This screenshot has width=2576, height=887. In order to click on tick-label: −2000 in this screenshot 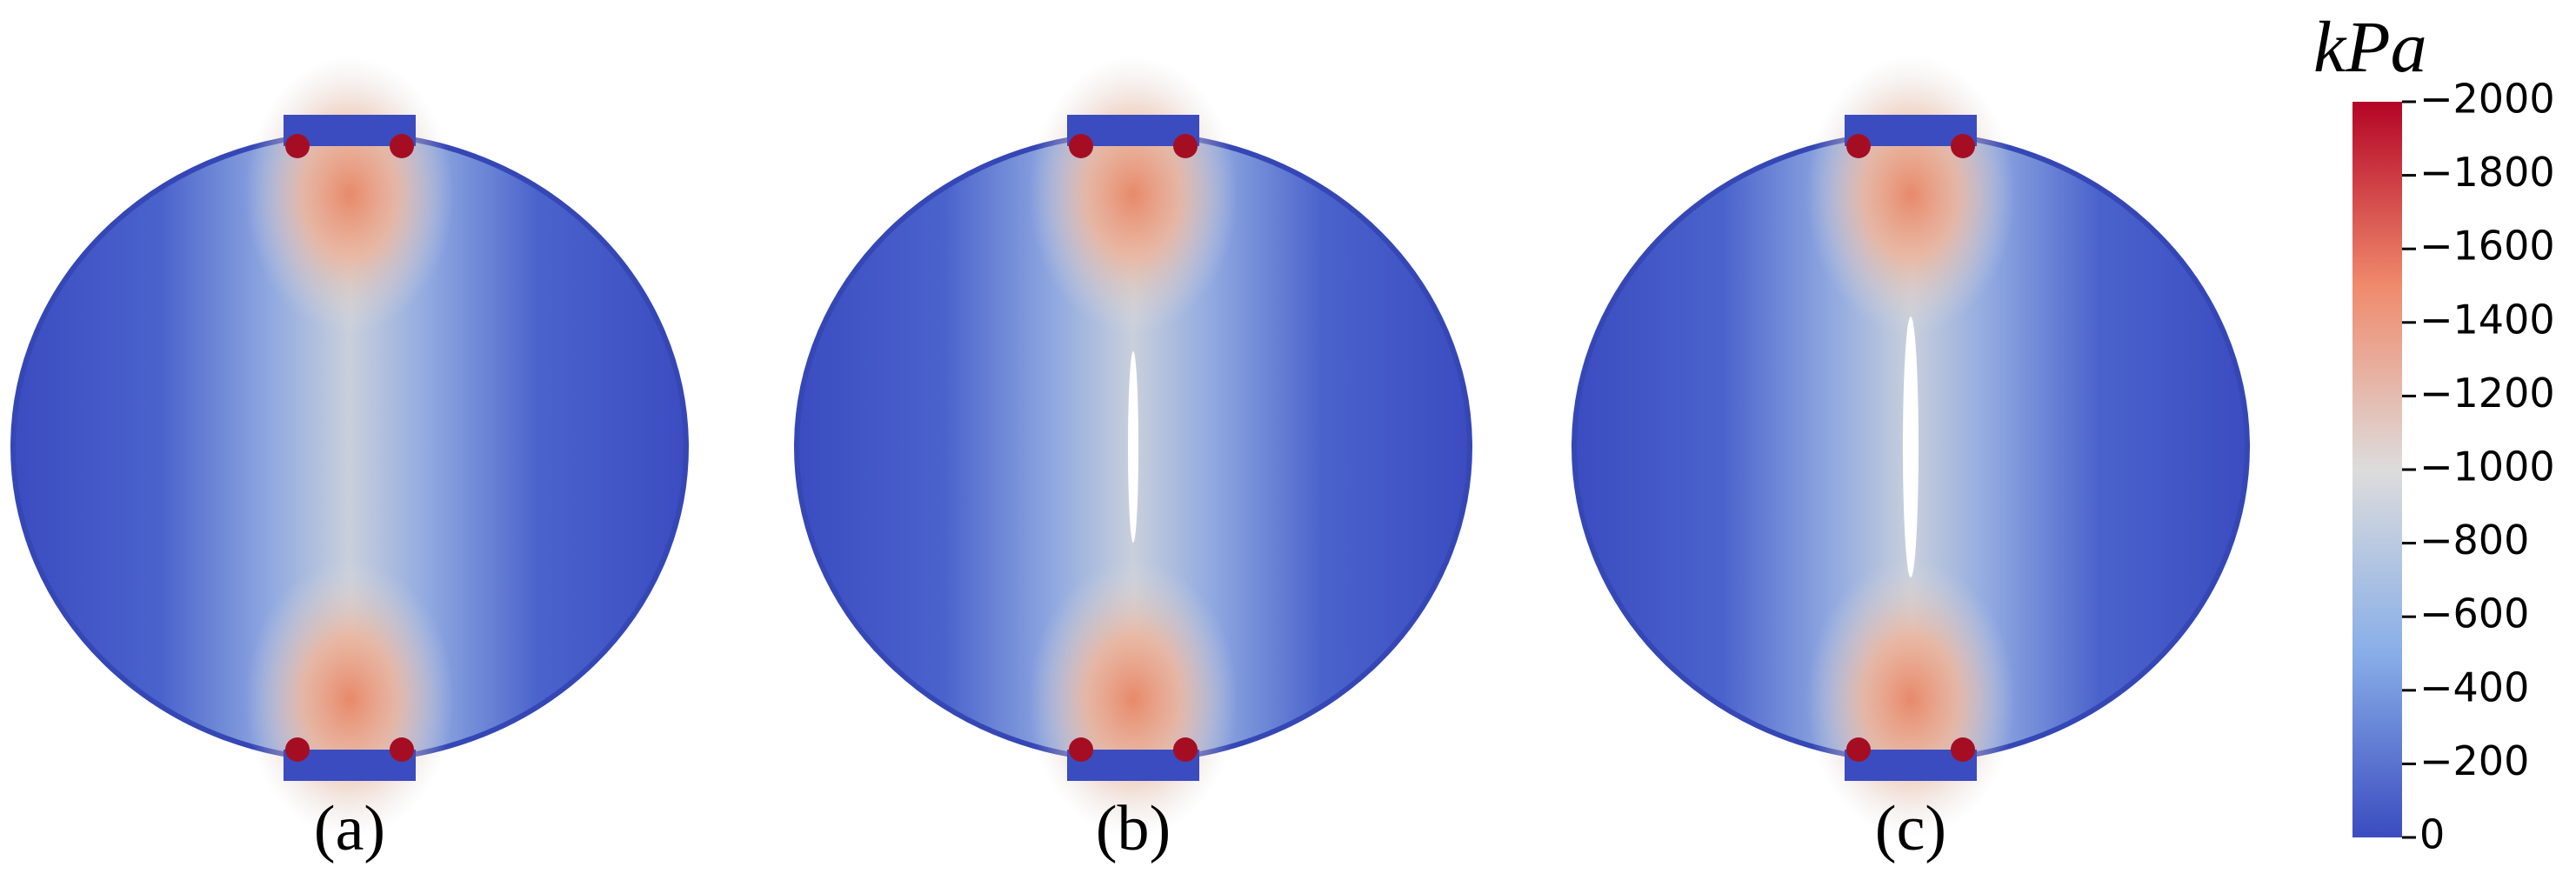, I will do `click(2487, 99)`.